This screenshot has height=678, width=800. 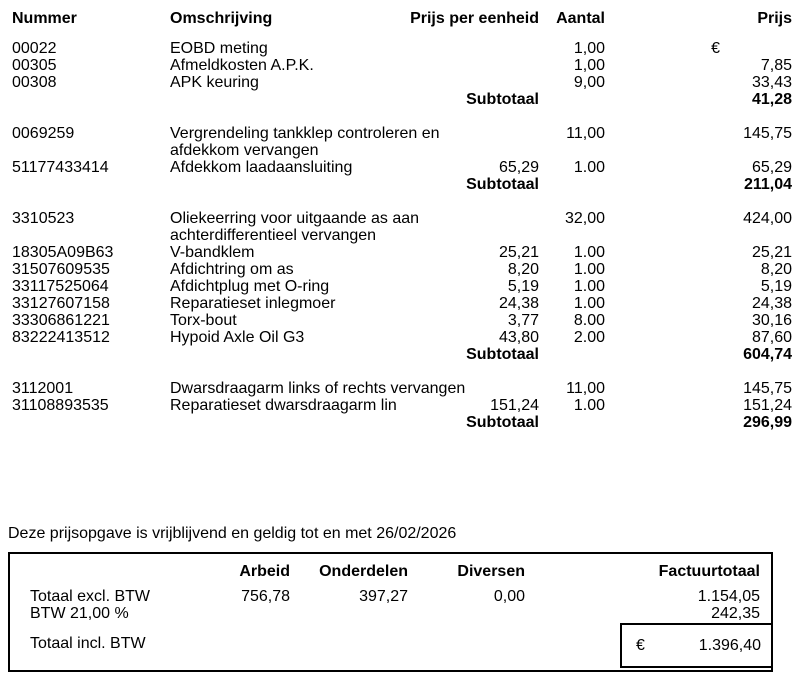 I want to click on header-nummer: Nummer, so click(x=44, y=18).